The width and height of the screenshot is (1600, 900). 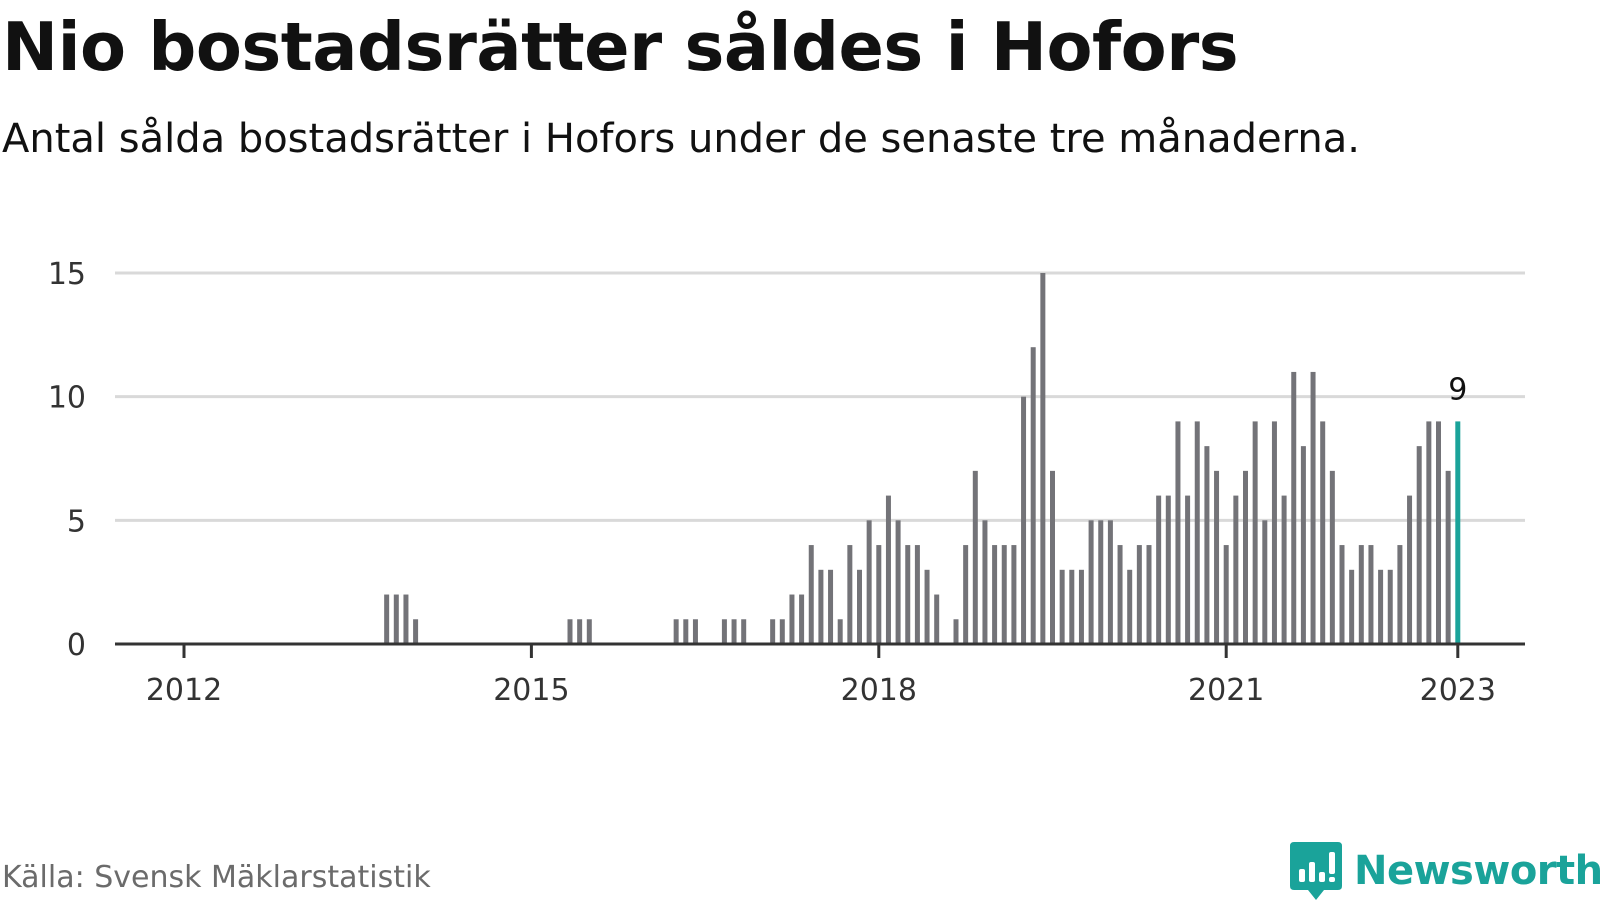 I want to click on x-tick-label: 2021, so click(x=1226, y=690).